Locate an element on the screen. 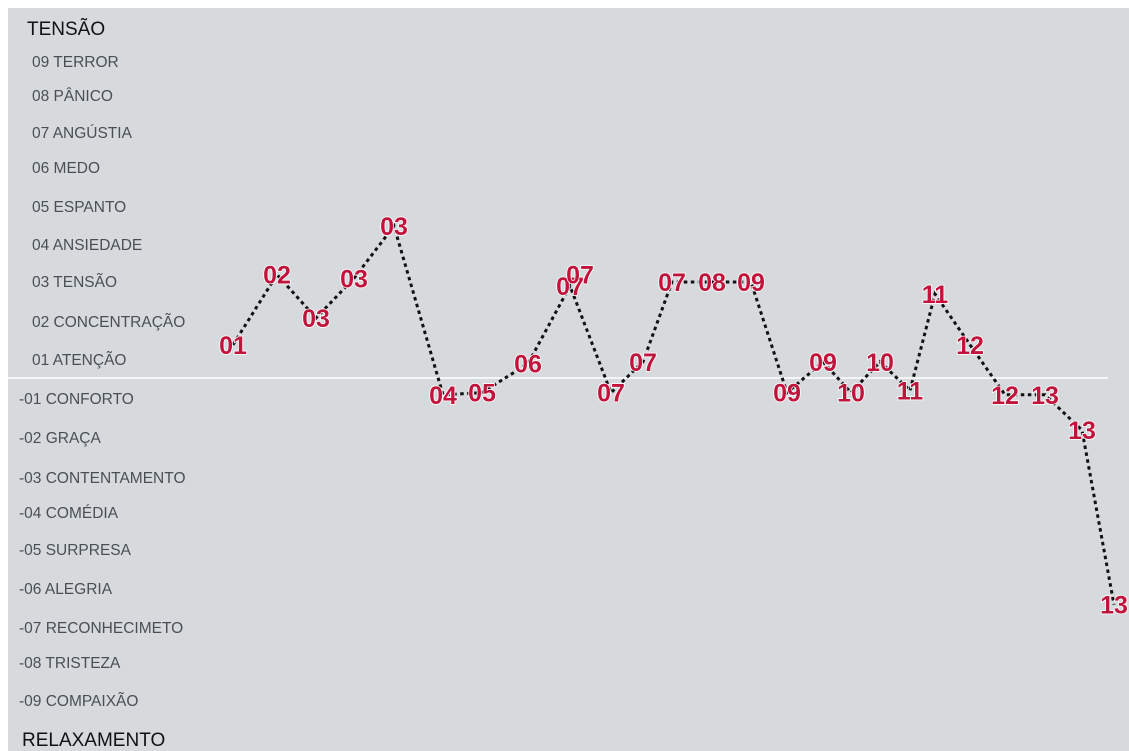 The width and height of the screenshot is (1129, 751). y-top-label: TENSÃO is located at coordinates (66, 29).